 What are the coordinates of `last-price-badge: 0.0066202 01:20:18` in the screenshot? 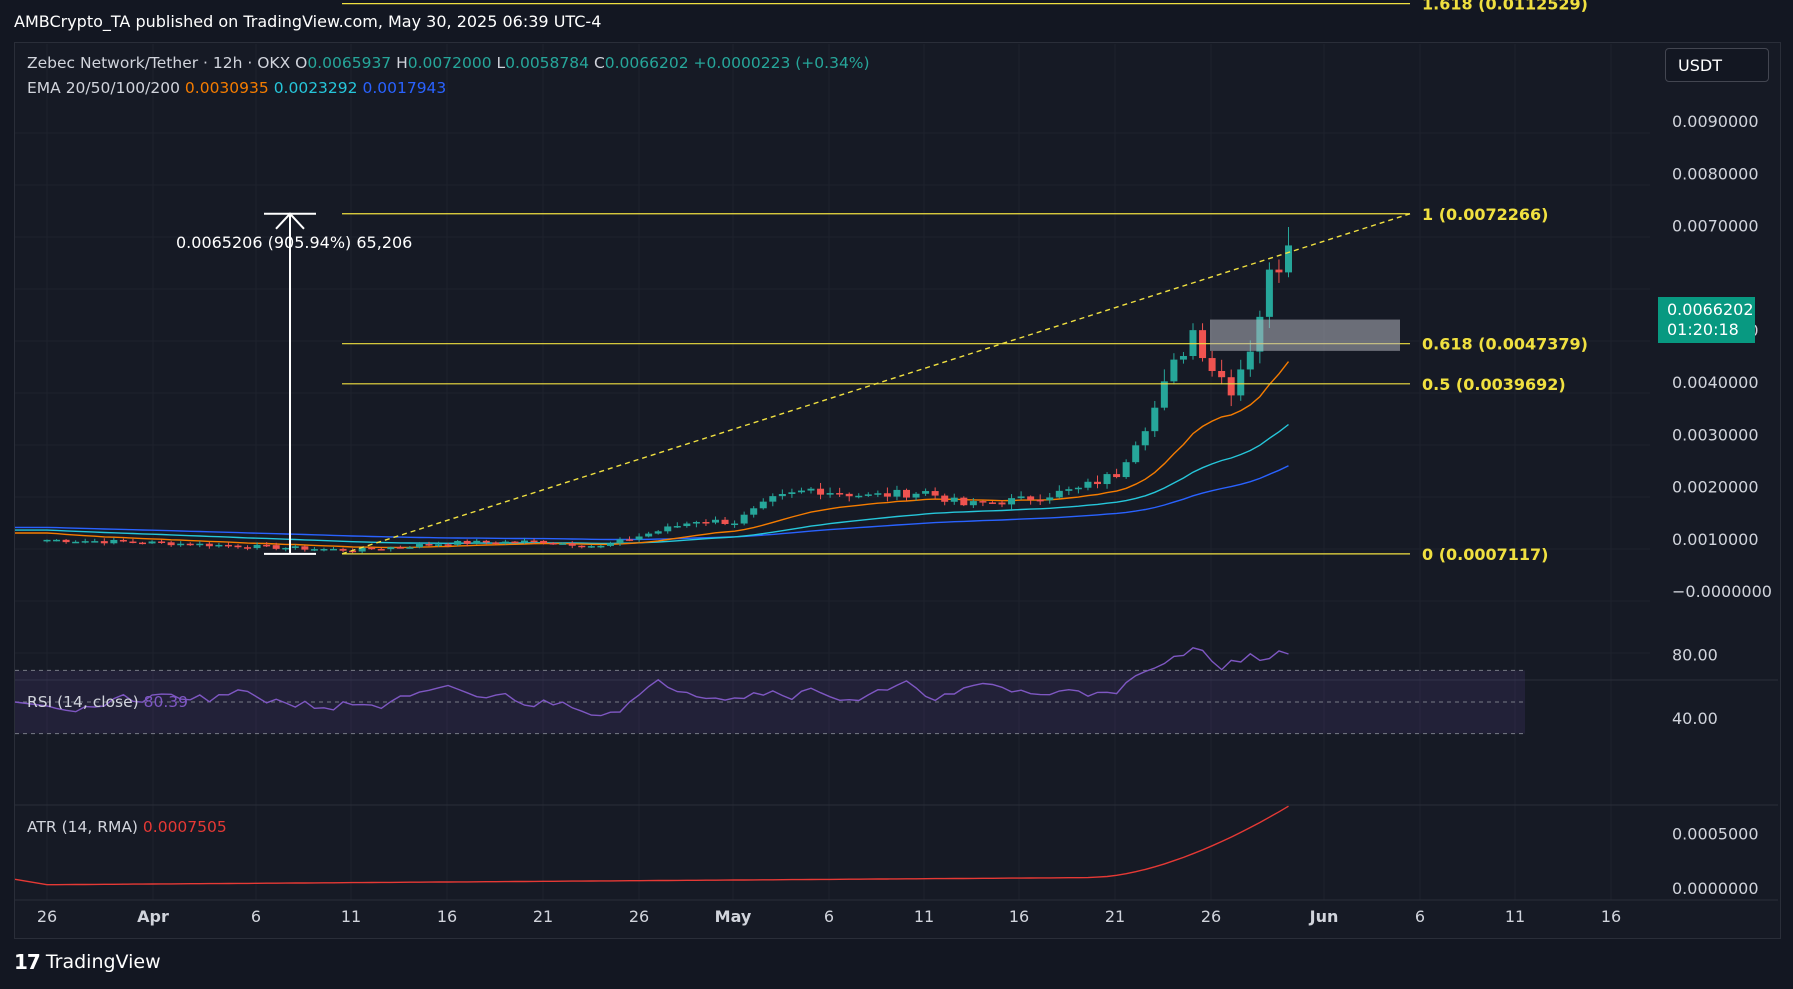 It's located at (1706, 320).